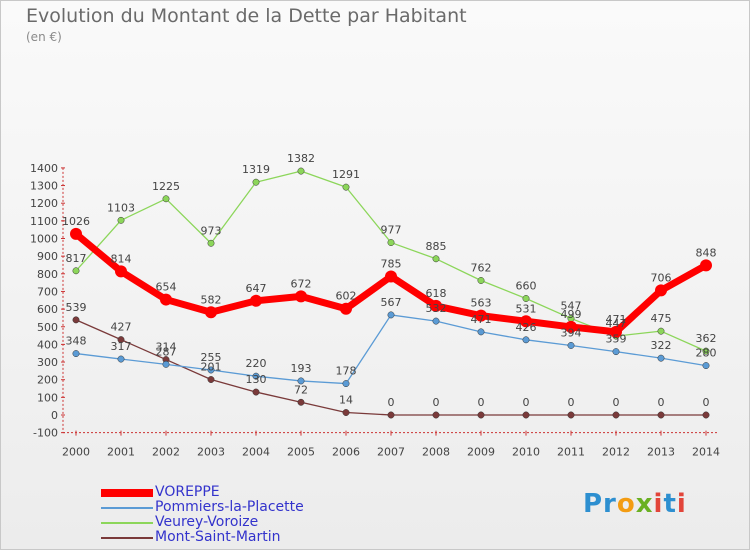 The width and height of the screenshot is (750, 550). Describe the element at coordinates (346, 296) in the screenshot. I see `data-label: 602` at that location.